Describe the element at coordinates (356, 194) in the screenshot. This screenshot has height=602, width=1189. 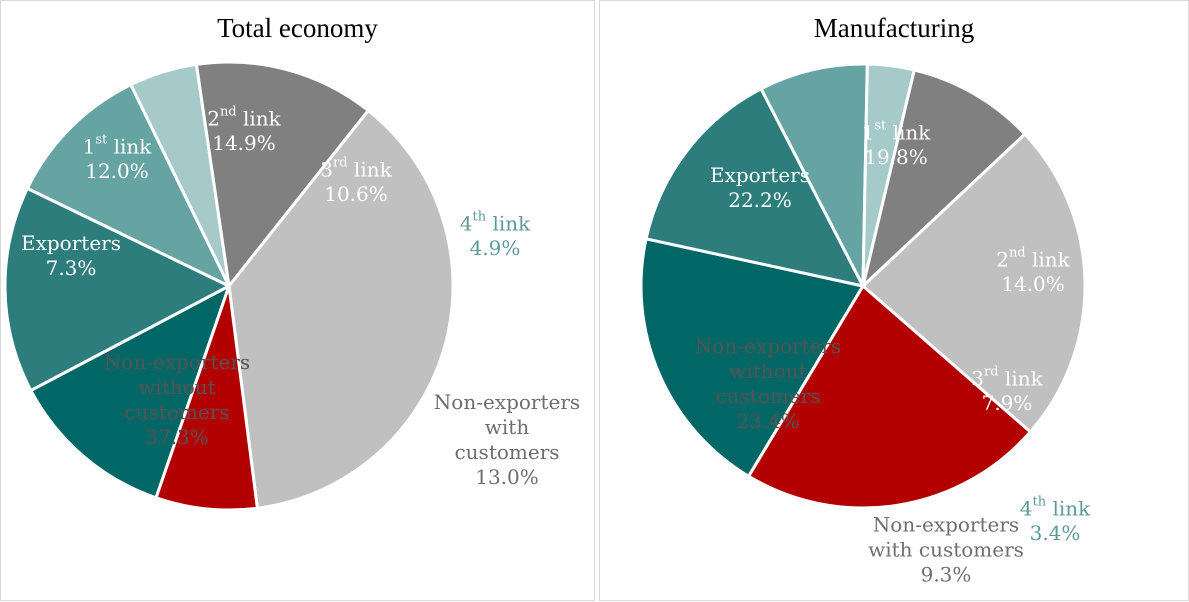
I see `data-label: 10.6%` at that location.